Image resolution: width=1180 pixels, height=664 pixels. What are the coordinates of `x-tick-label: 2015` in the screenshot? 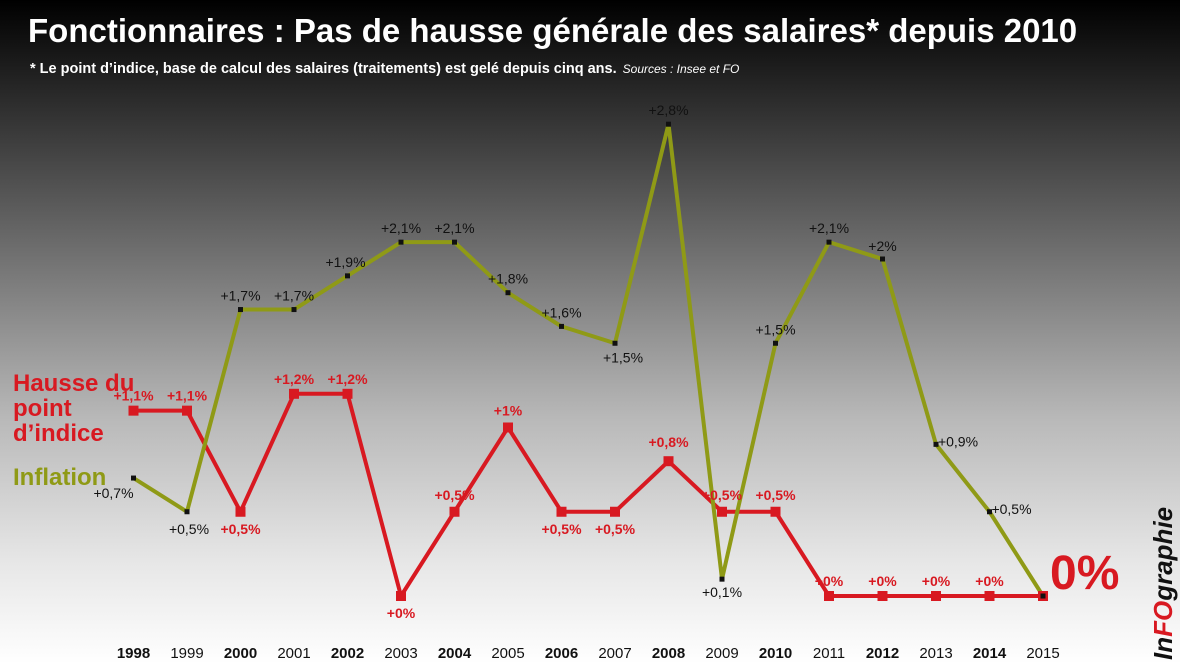 It's located at (1042, 653).